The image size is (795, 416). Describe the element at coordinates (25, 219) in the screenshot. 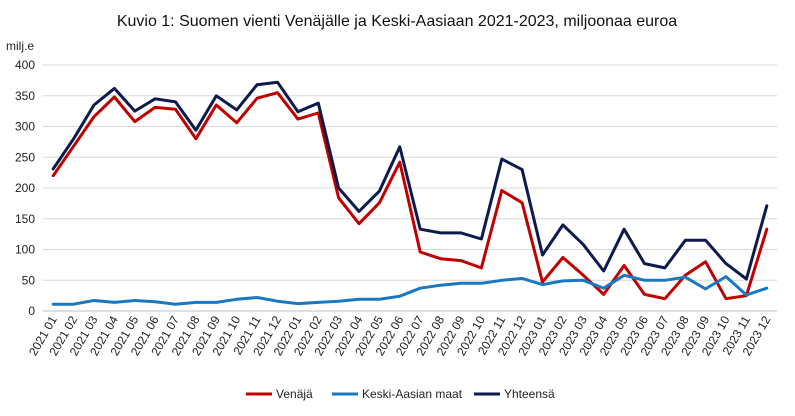

I see `y-tick-label: 150` at that location.